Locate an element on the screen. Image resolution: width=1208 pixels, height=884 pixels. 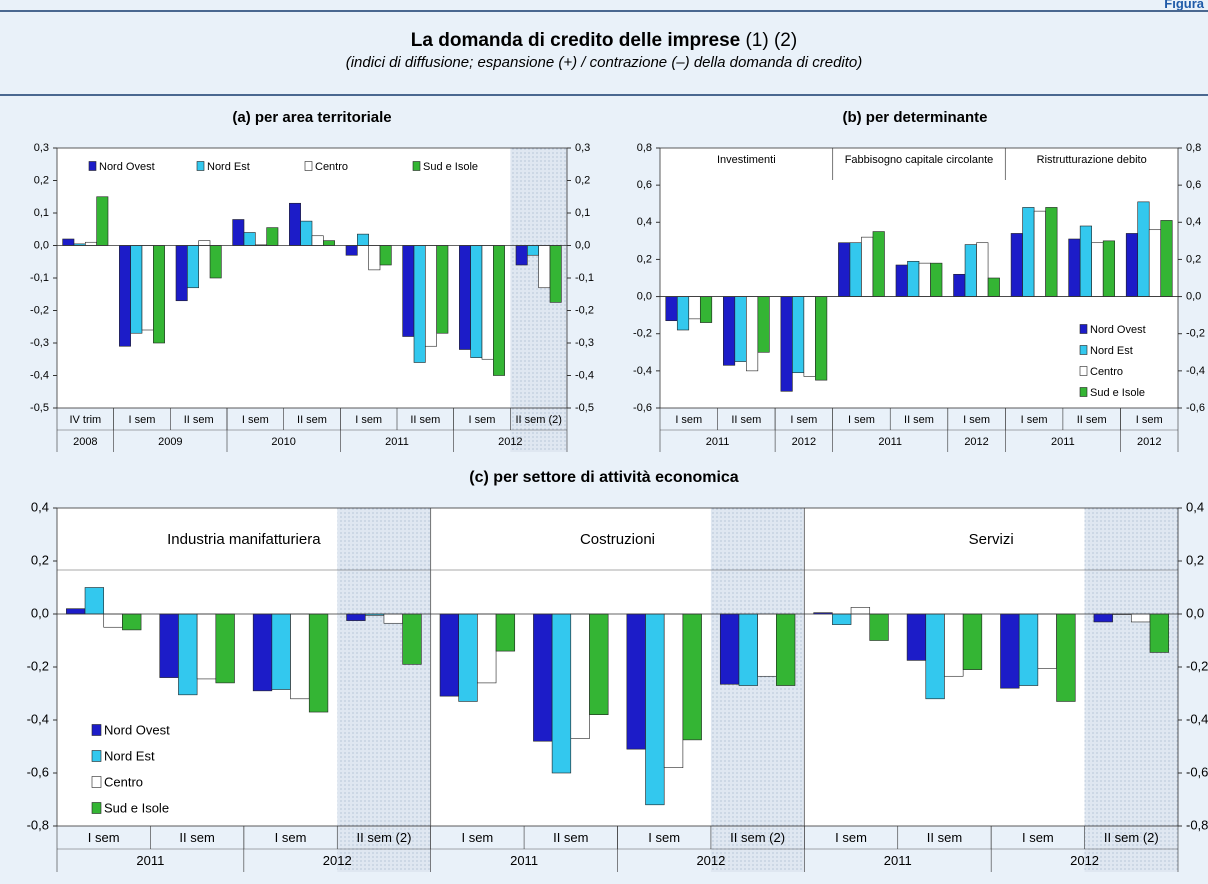
legend-swatch is located at coordinates (96, 782).